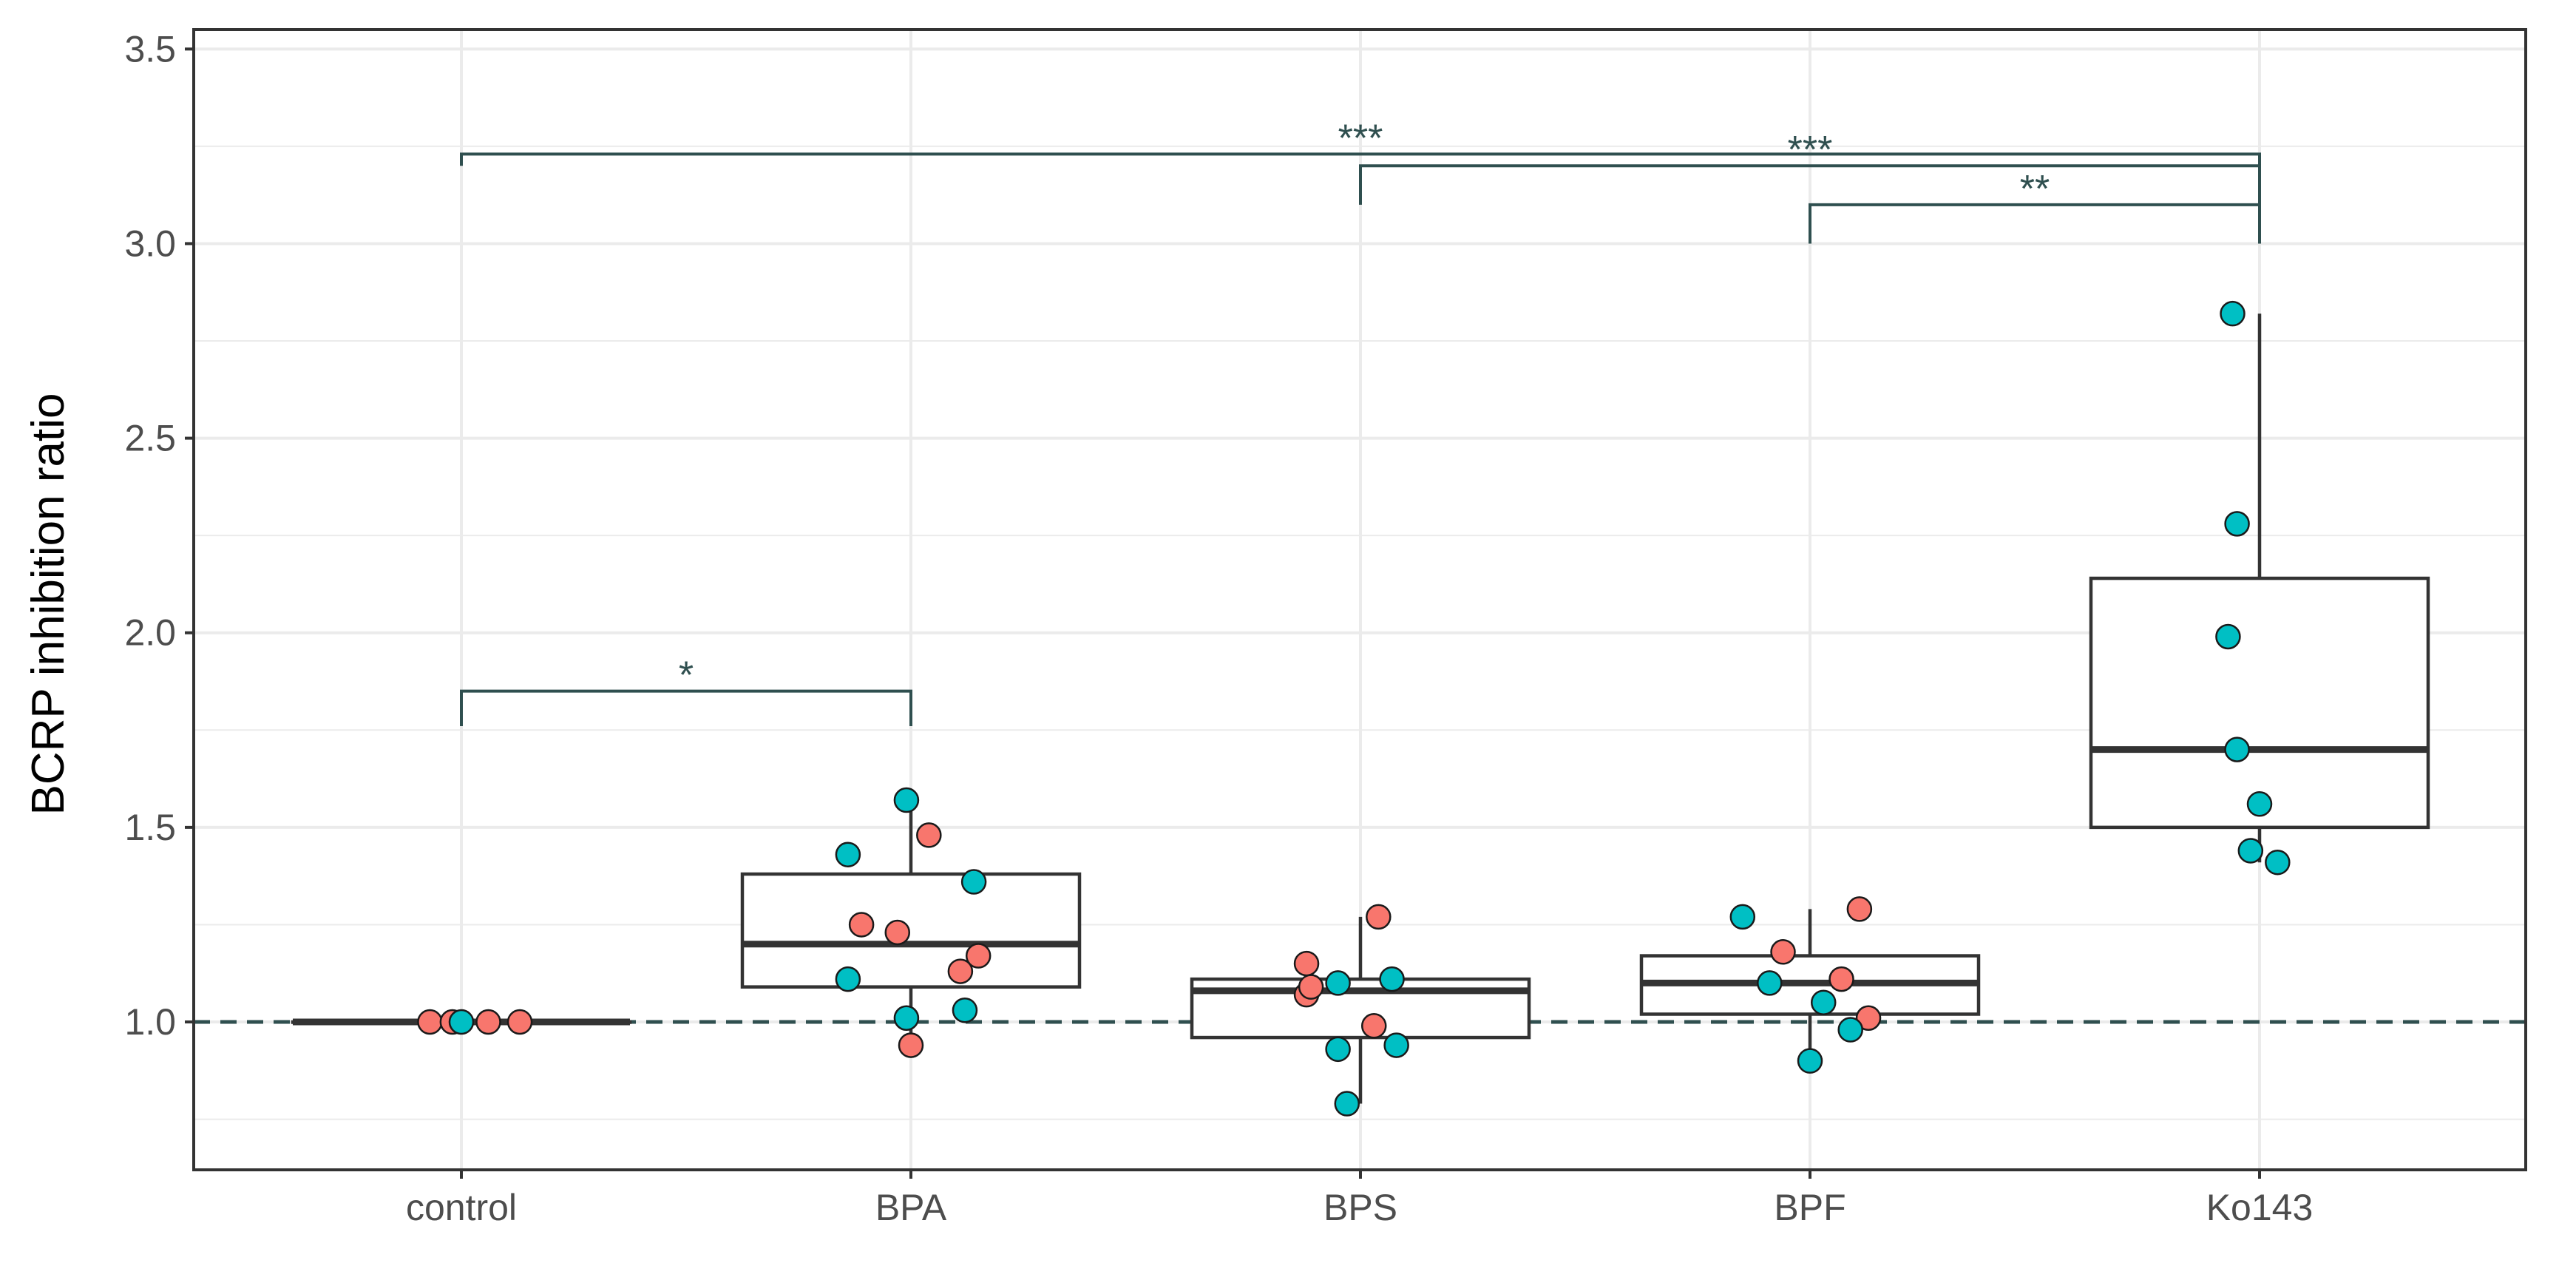 Image resolution: width=2576 pixels, height=1263 pixels. Describe the element at coordinates (150, 827) in the screenshot. I see `y-tick-label: 1.5` at that location.